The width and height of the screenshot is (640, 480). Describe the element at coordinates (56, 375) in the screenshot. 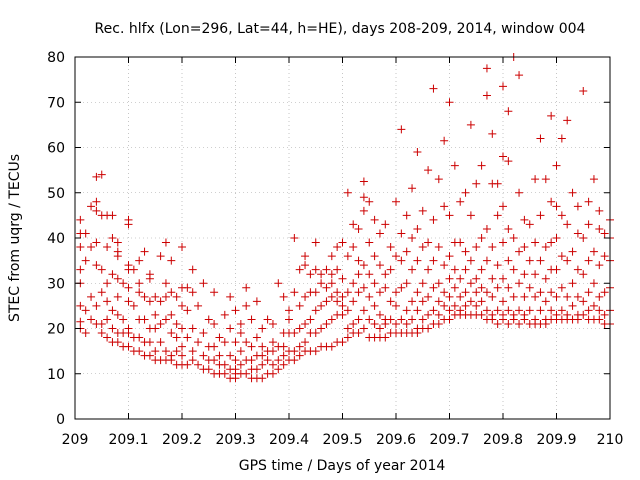

I see `y-tick-label: 10` at that location.